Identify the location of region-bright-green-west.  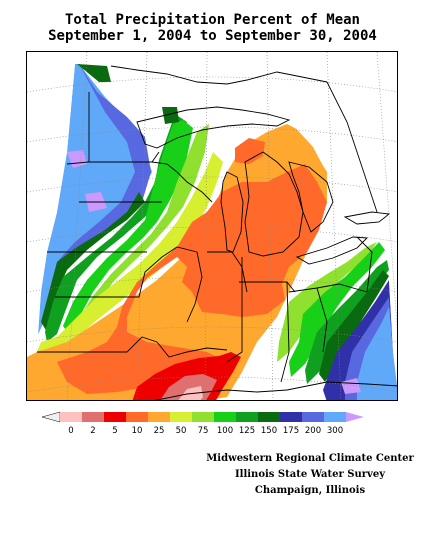
(128, 227).